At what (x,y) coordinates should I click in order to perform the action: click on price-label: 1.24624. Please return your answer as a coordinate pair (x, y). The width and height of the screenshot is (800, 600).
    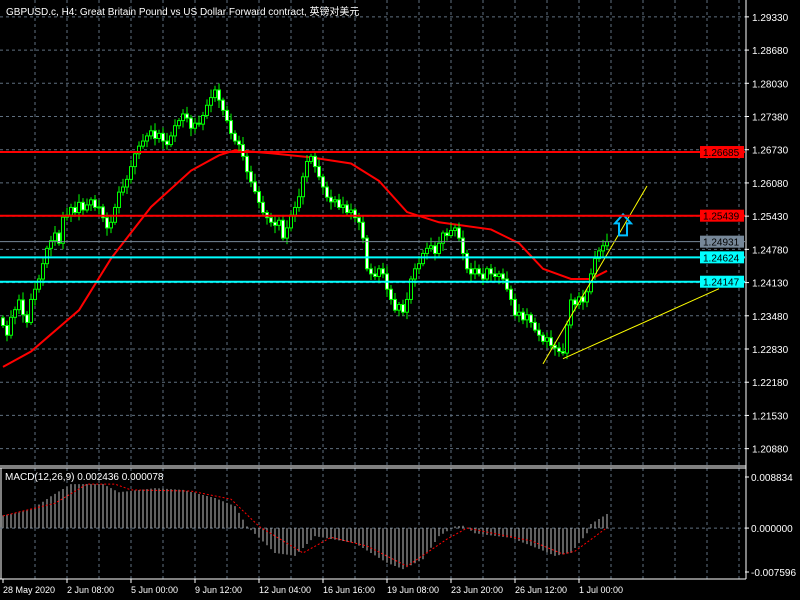
    Looking at the image, I should click on (721, 258).